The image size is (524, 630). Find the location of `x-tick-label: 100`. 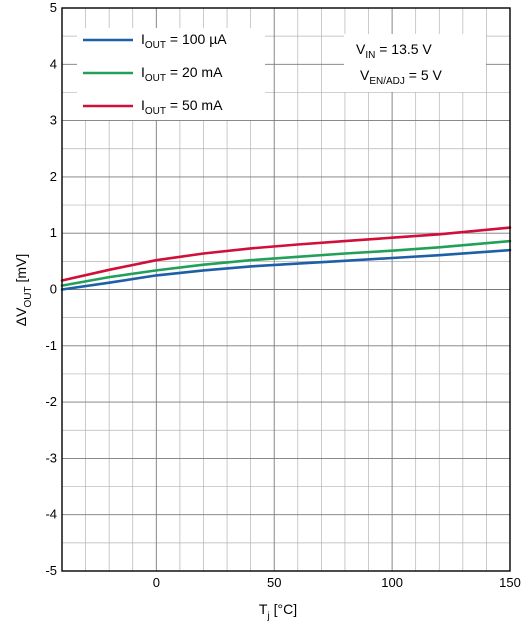

x-tick-label: 100 is located at coordinates (392, 582).